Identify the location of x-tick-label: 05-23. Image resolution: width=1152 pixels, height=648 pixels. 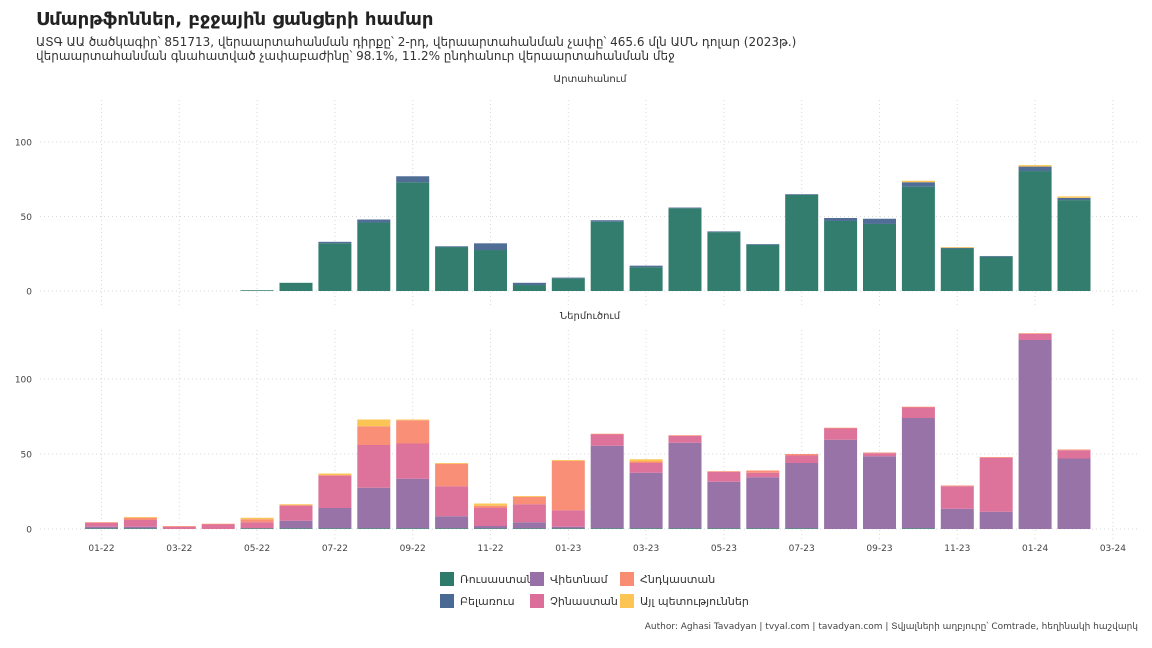
(724, 549).